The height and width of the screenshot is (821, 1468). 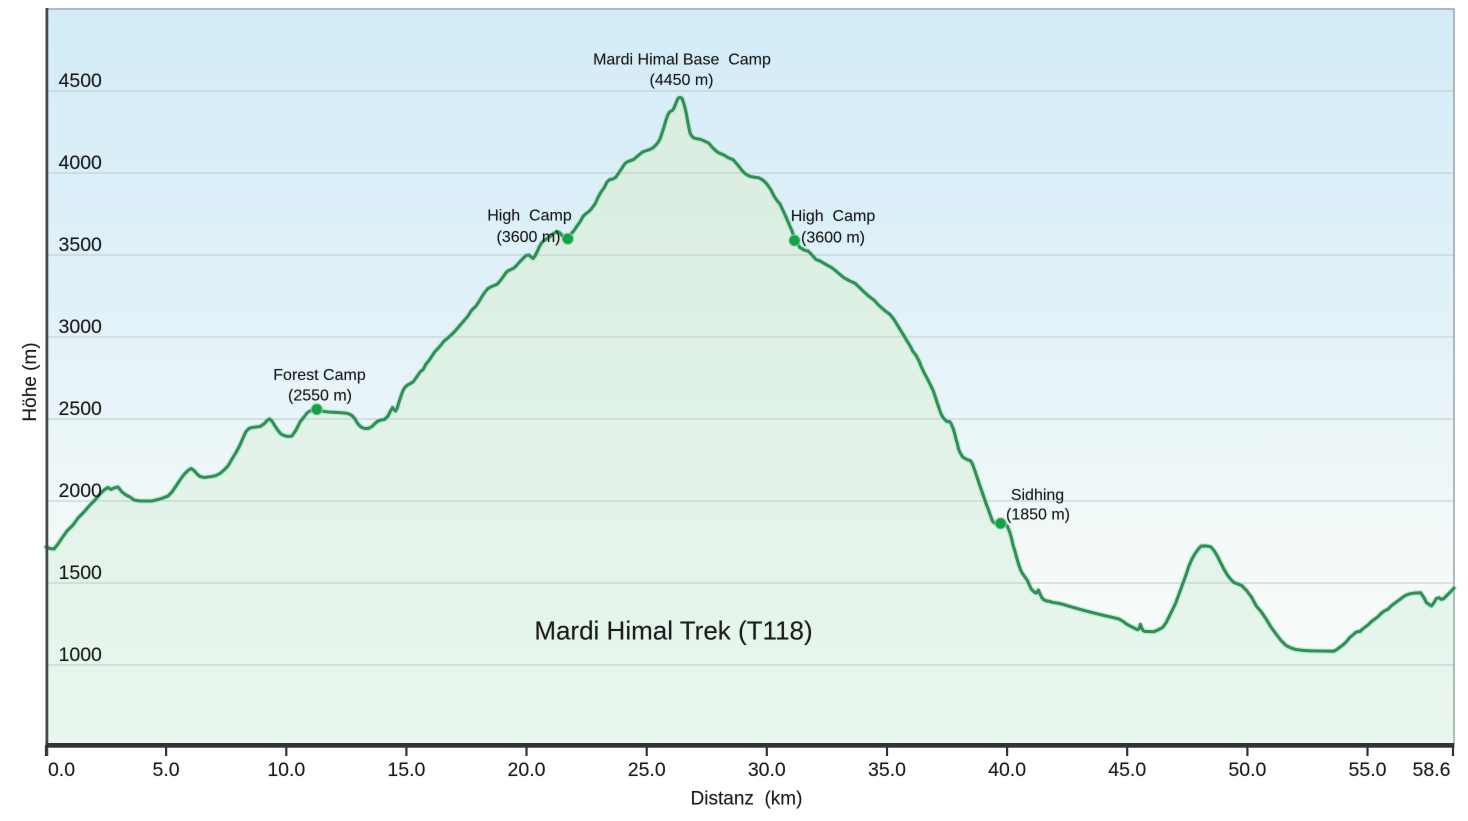 What do you see at coordinates (1127, 770) in the screenshot?
I see `svg-text: 45.0` at bounding box center [1127, 770].